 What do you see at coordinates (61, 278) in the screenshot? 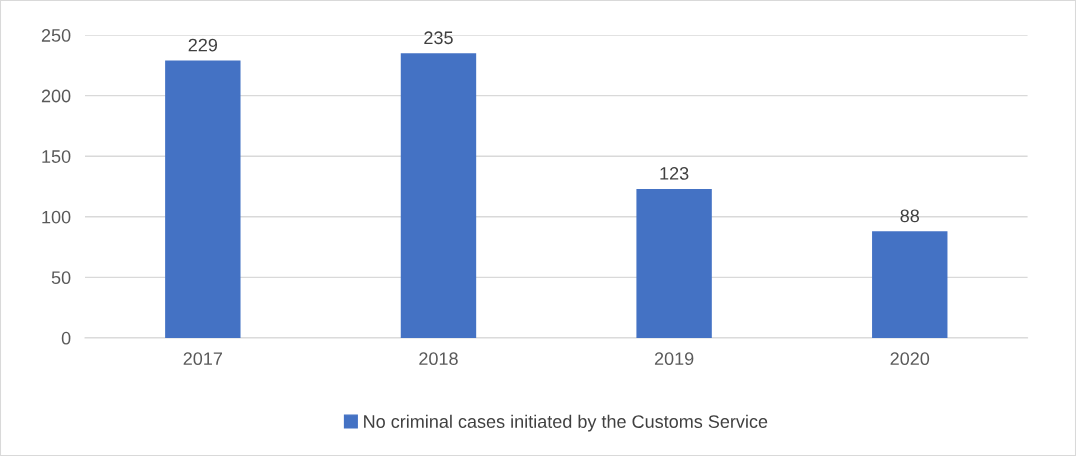
I see `y-tick-label: 50` at bounding box center [61, 278].